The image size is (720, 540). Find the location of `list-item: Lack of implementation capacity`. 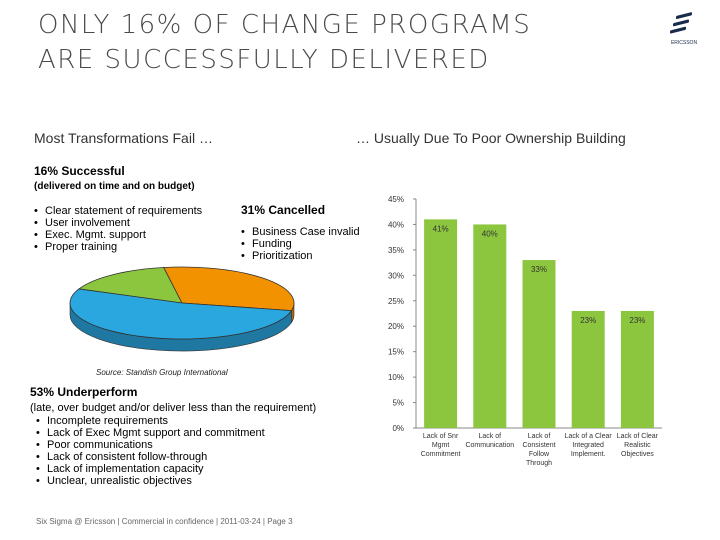

list-item: Lack of implementation capacity is located at coordinates (150, 469).